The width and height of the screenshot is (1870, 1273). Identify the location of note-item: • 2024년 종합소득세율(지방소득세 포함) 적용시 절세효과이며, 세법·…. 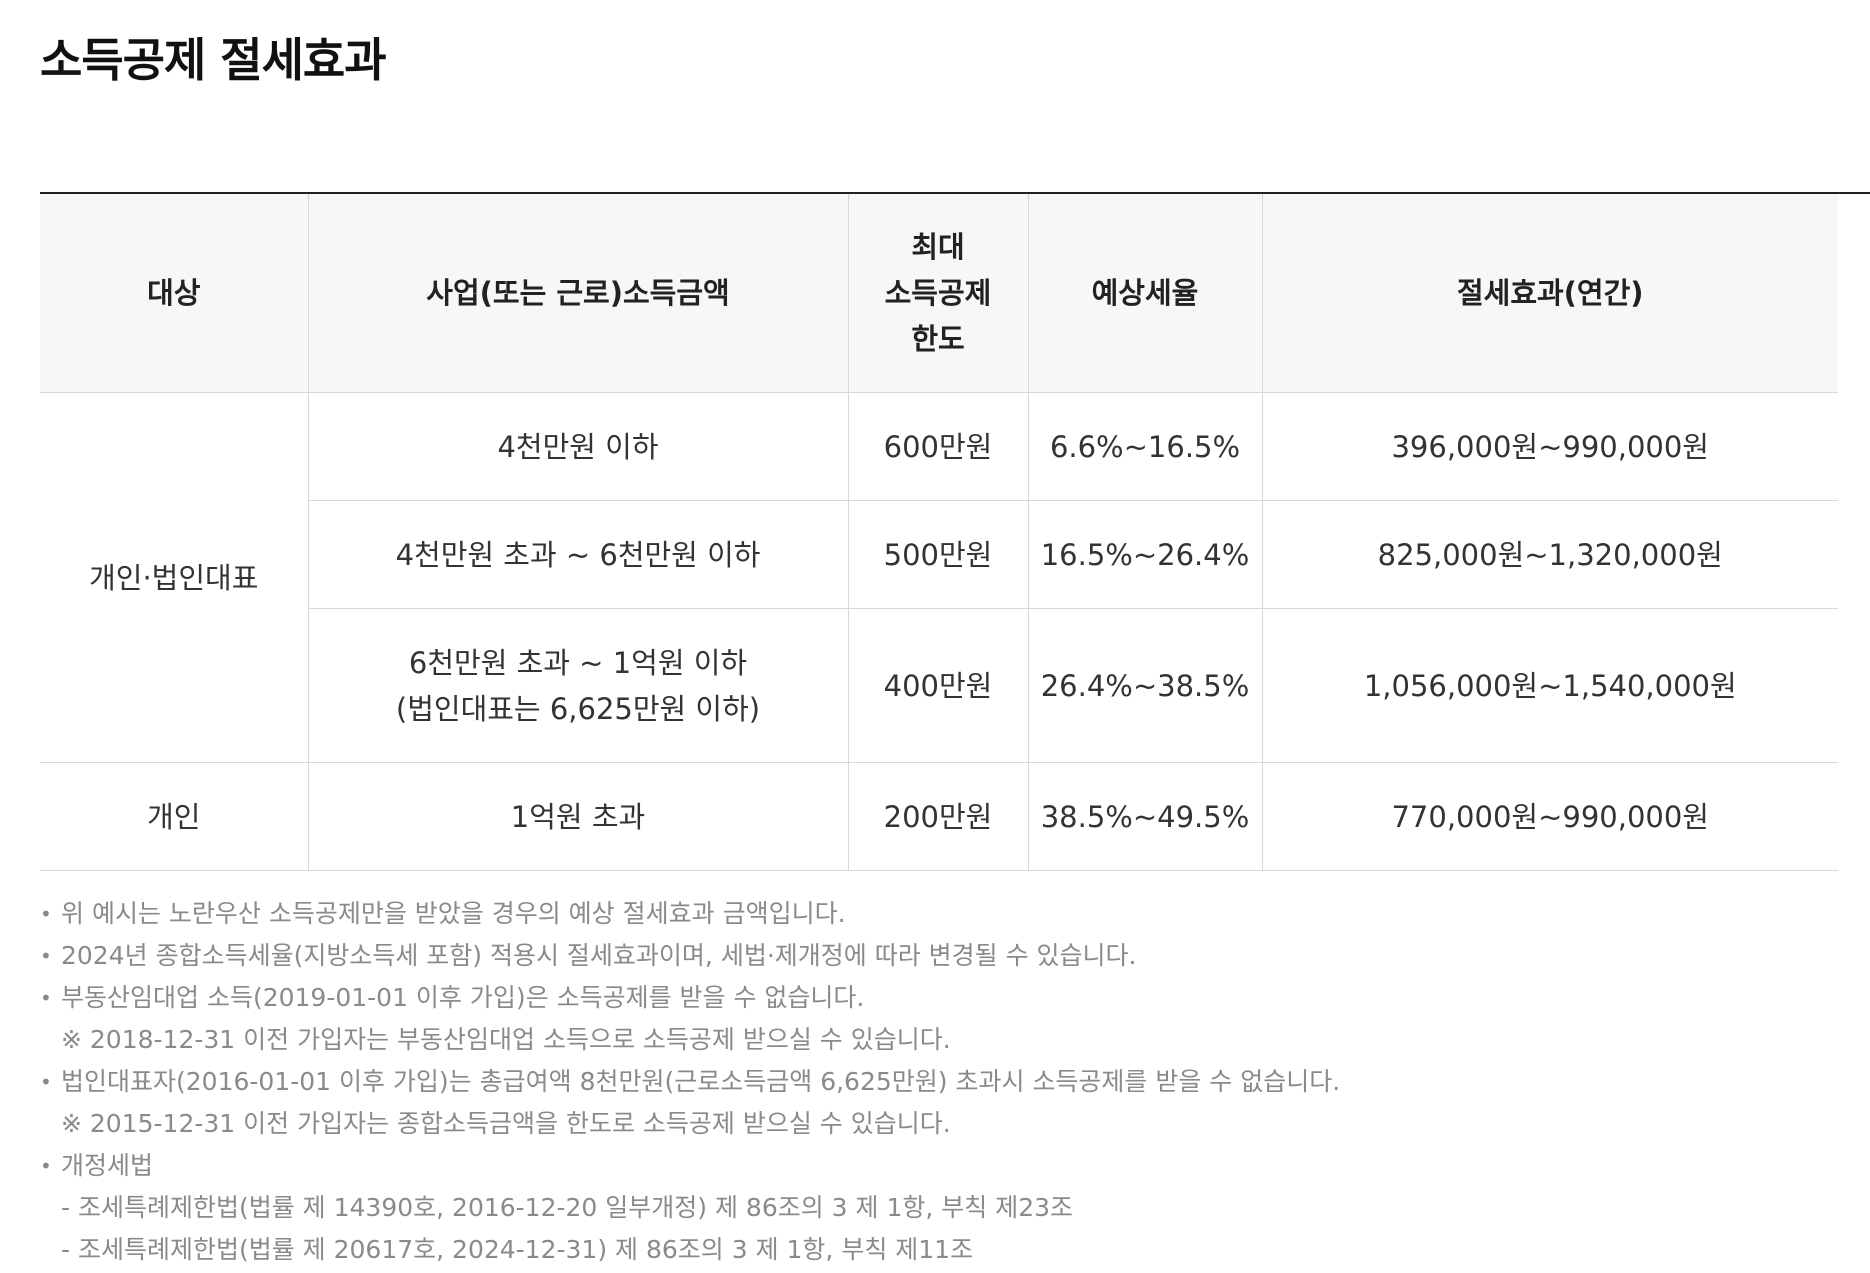
(940, 956).